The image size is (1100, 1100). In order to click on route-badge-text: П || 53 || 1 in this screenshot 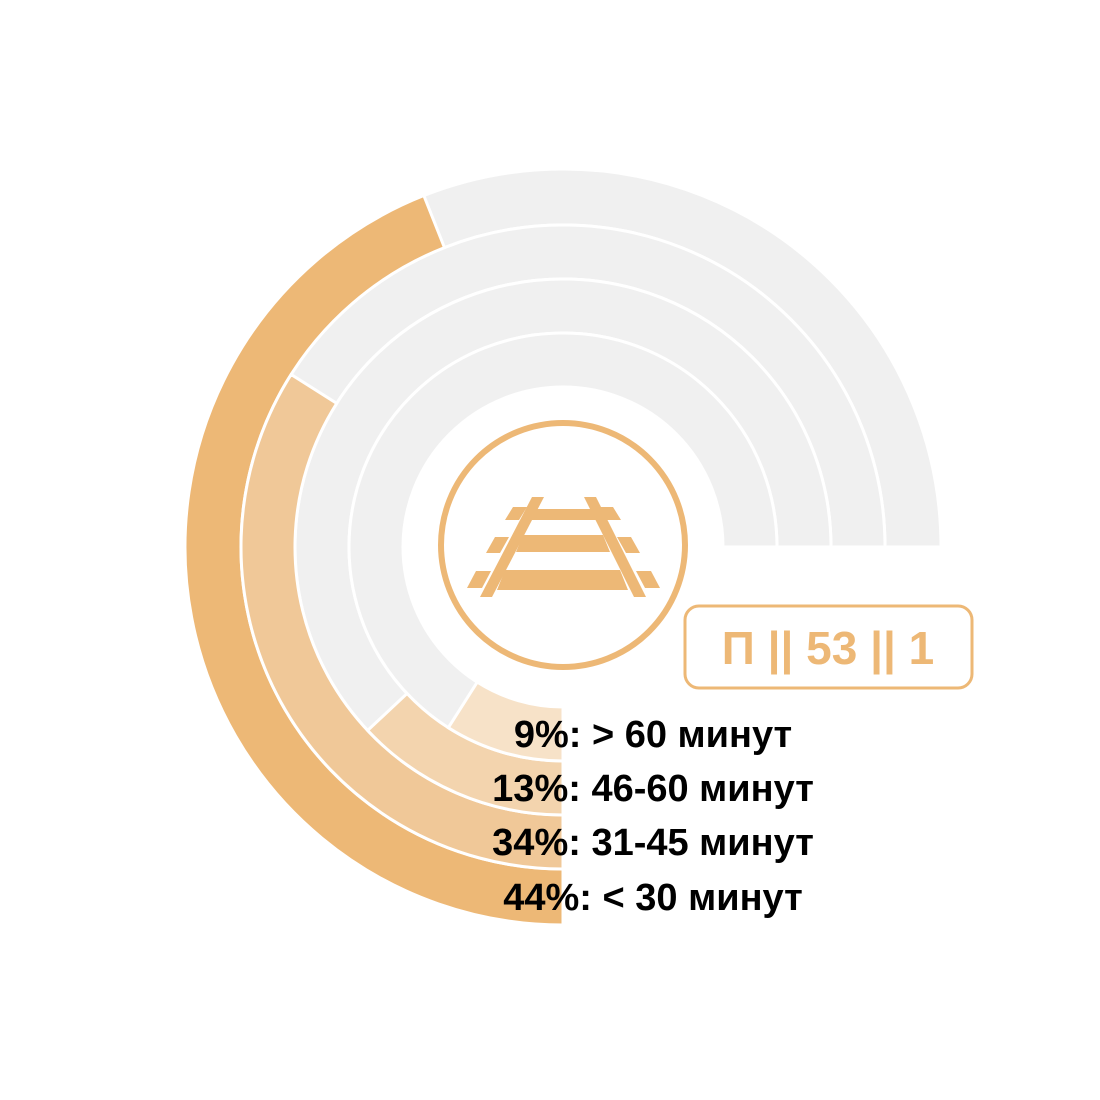, I will do `click(828, 648)`.